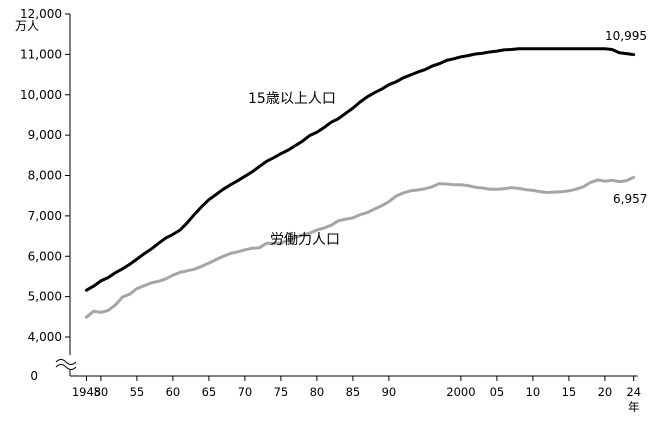 This screenshot has width=661, height=425. What do you see at coordinates (173, 392) in the screenshot?
I see `x-tick-label: 60` at bounding box center [173, 392].